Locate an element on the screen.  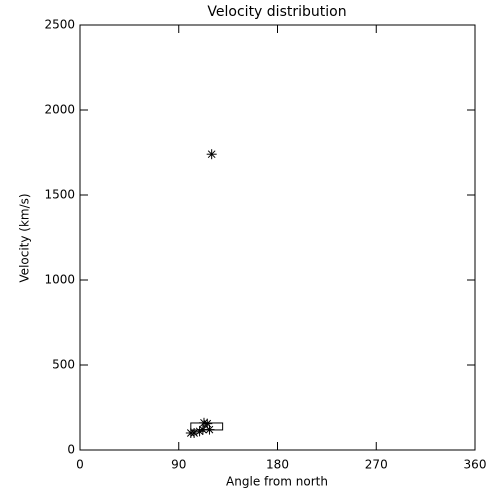
range-box is located at coordinates (207, 426).